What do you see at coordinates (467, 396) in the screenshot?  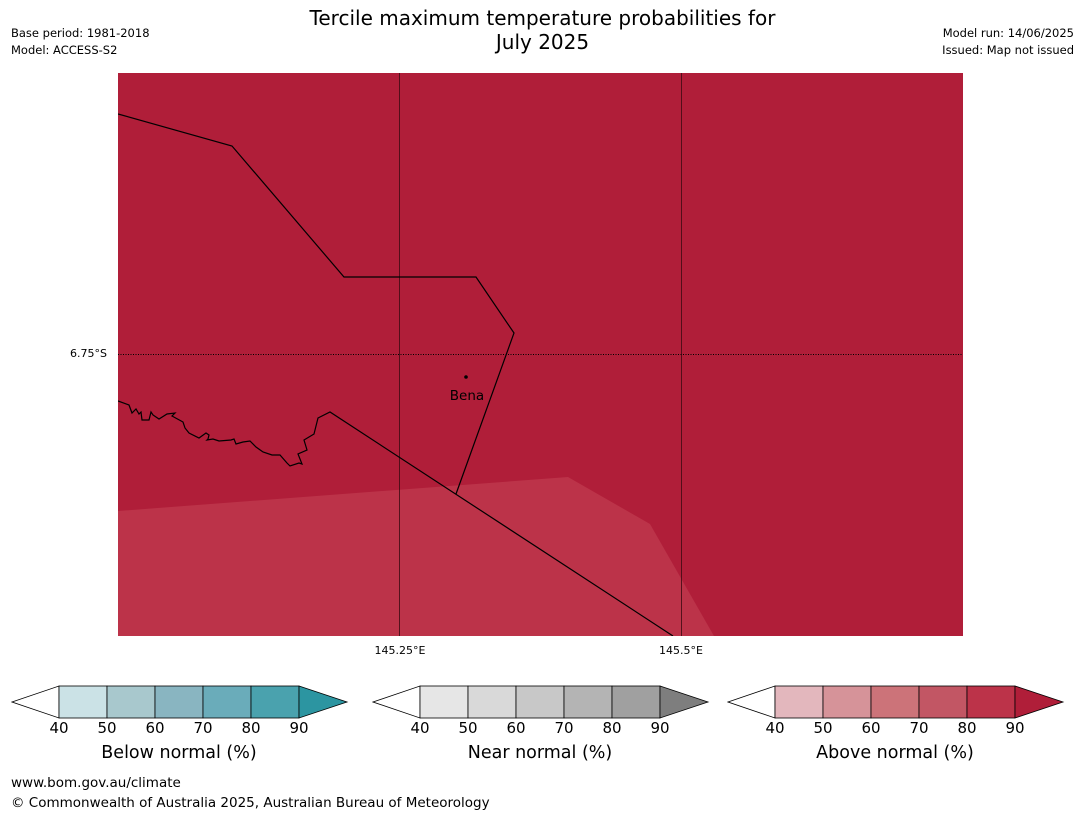 I see `town-label: Bena` at bounding box center [467, 396].